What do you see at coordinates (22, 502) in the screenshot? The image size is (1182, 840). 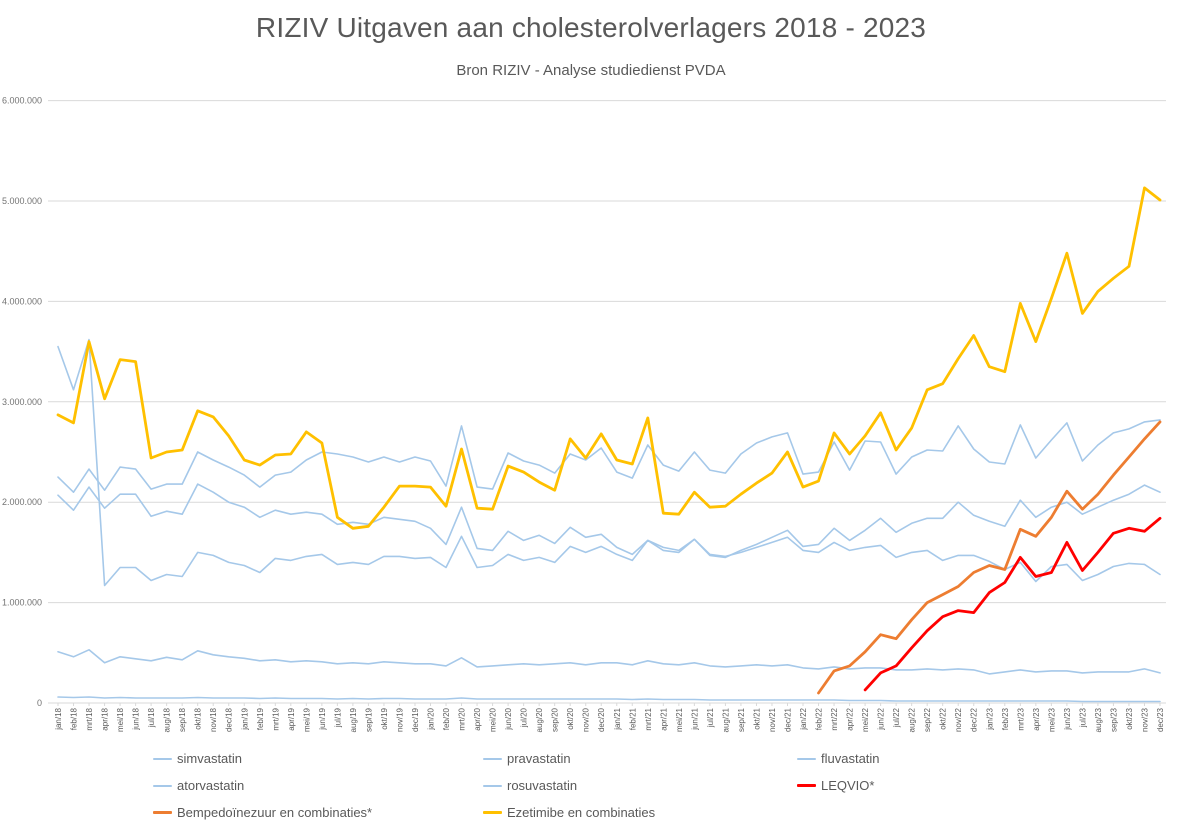 I see `y-axis-tick-label: 2.000.000` at bounding box center [22, 502].